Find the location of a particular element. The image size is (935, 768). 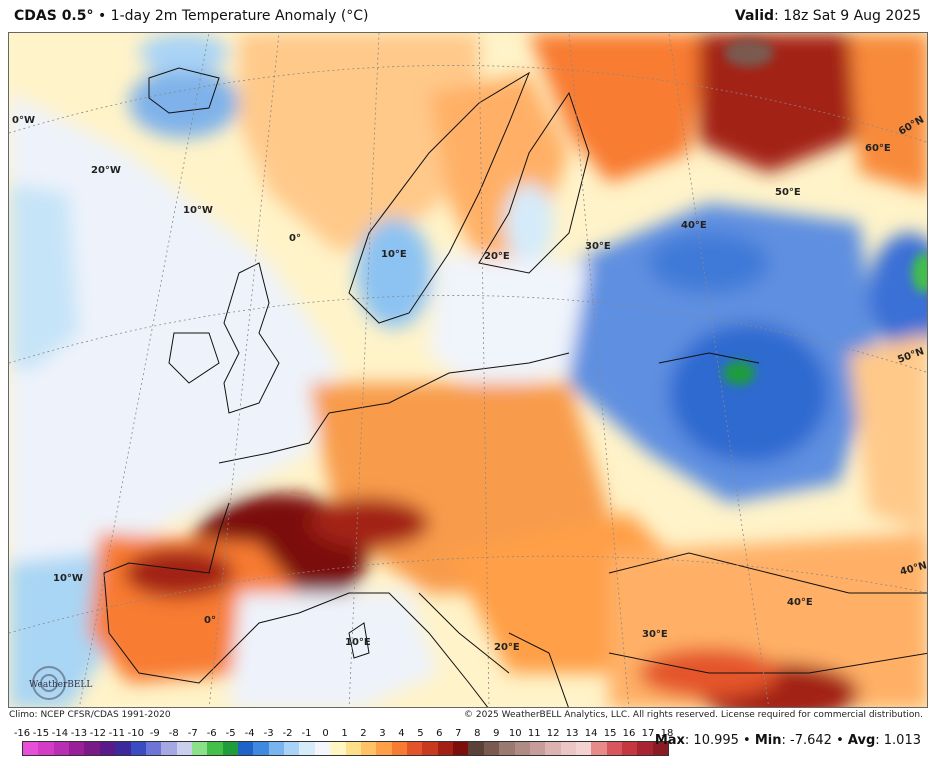

grid-label-3: 0° is located at coordinates (295, 238).